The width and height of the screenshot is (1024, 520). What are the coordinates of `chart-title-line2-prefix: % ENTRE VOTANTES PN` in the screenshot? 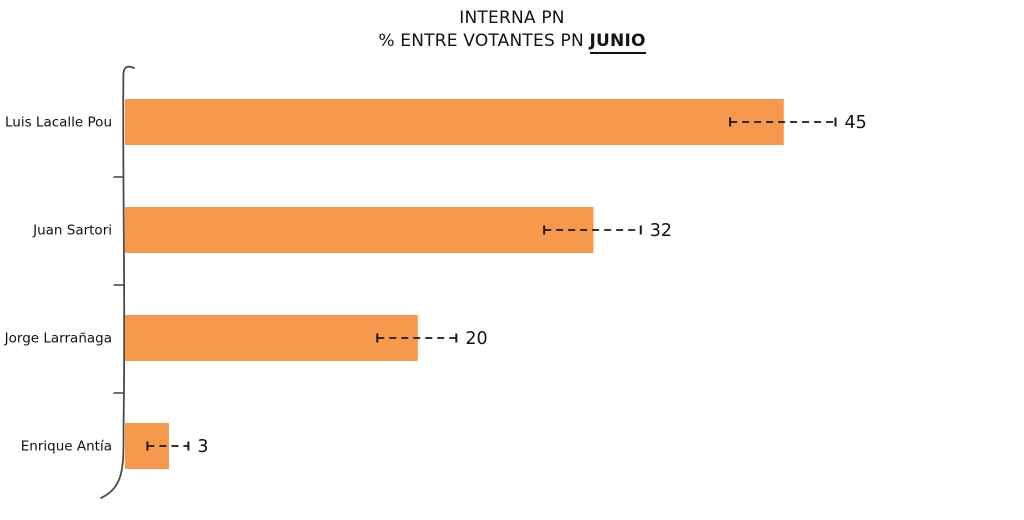 It's located at (484, 41).